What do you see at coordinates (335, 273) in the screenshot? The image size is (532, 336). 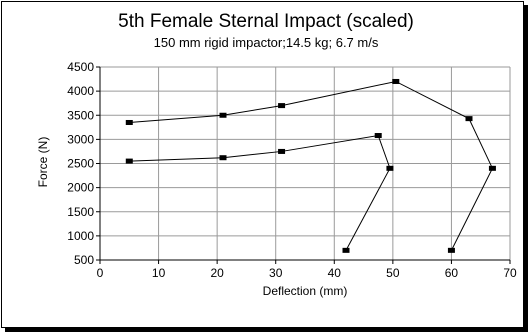 I see `x-tick-label: 40` at bounding box center [335, 273].